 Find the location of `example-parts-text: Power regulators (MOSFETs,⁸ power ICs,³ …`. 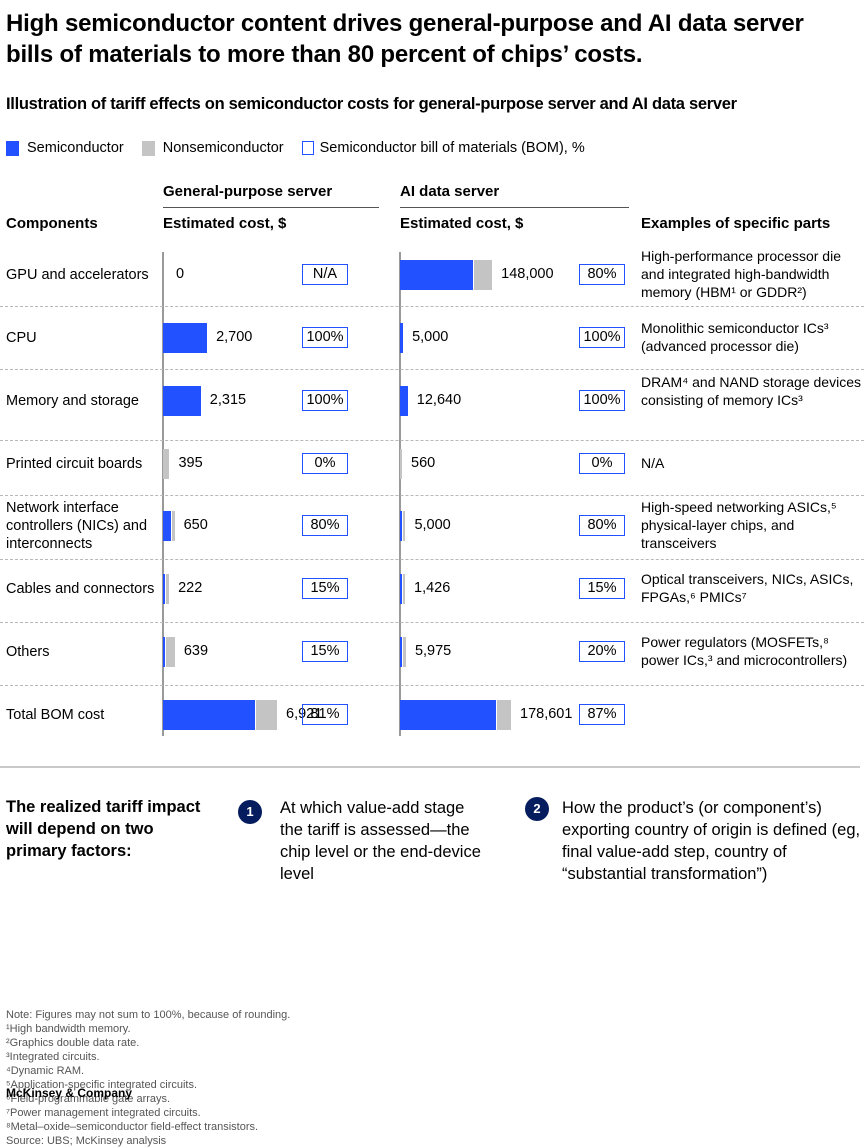

example-parts-text: Power regulators (MOSFETs,⁸ power ICs,³ … is located at coordinates (744, 651).